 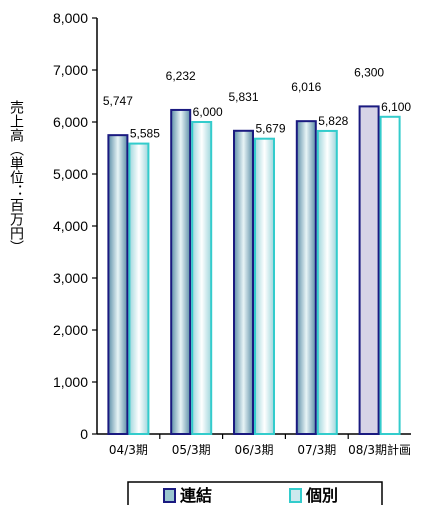 I want to click on data-label-individual: 5,585, so click(x=145, y=134).